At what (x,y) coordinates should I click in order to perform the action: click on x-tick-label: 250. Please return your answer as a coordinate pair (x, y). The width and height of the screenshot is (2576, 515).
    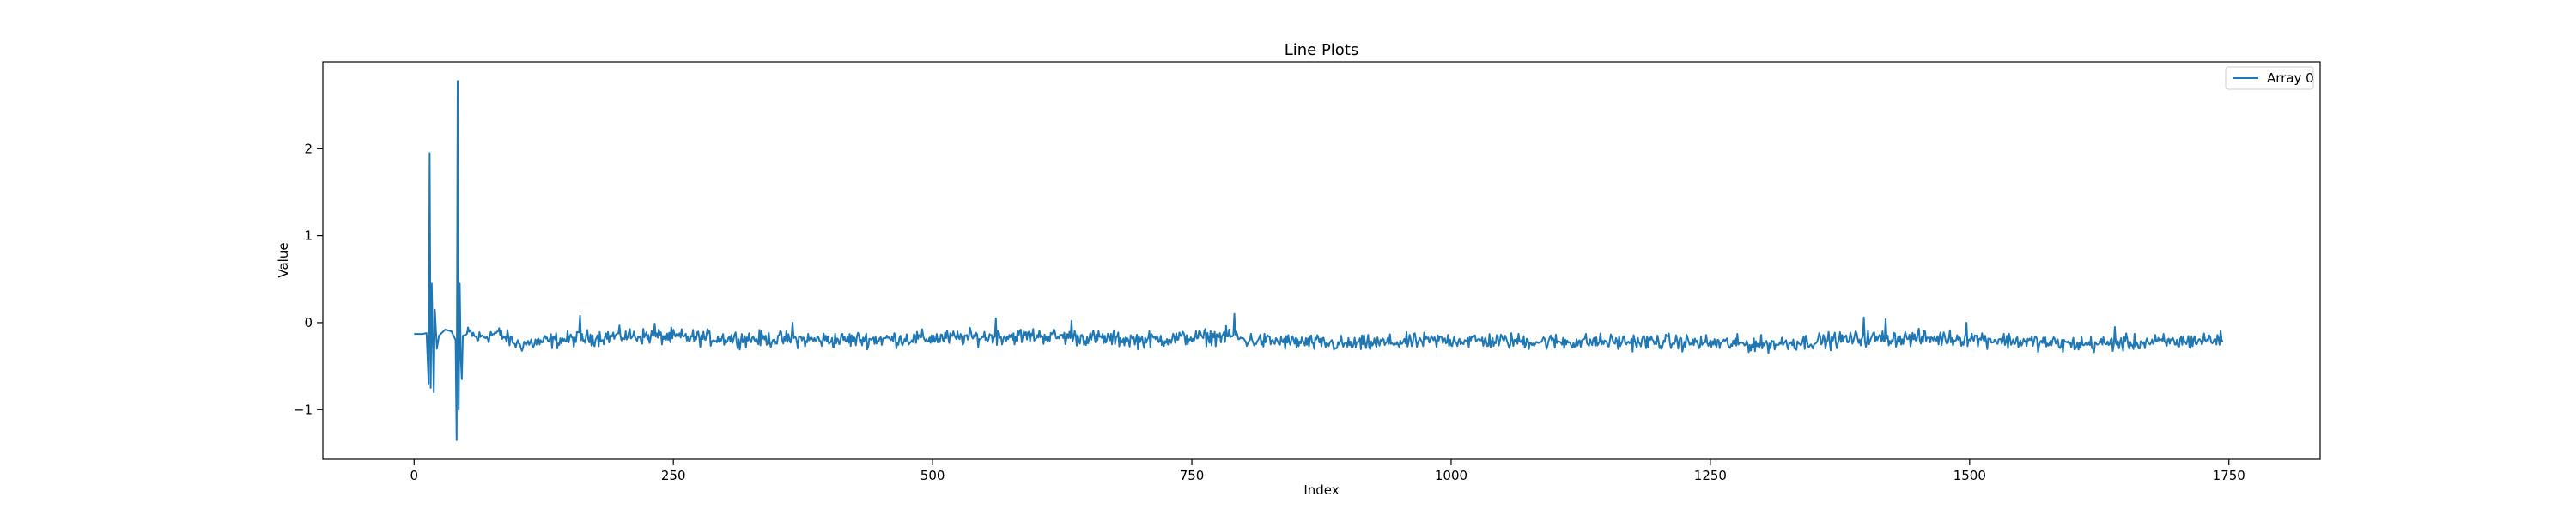
    Looking at the image, I should click on (673, 475).